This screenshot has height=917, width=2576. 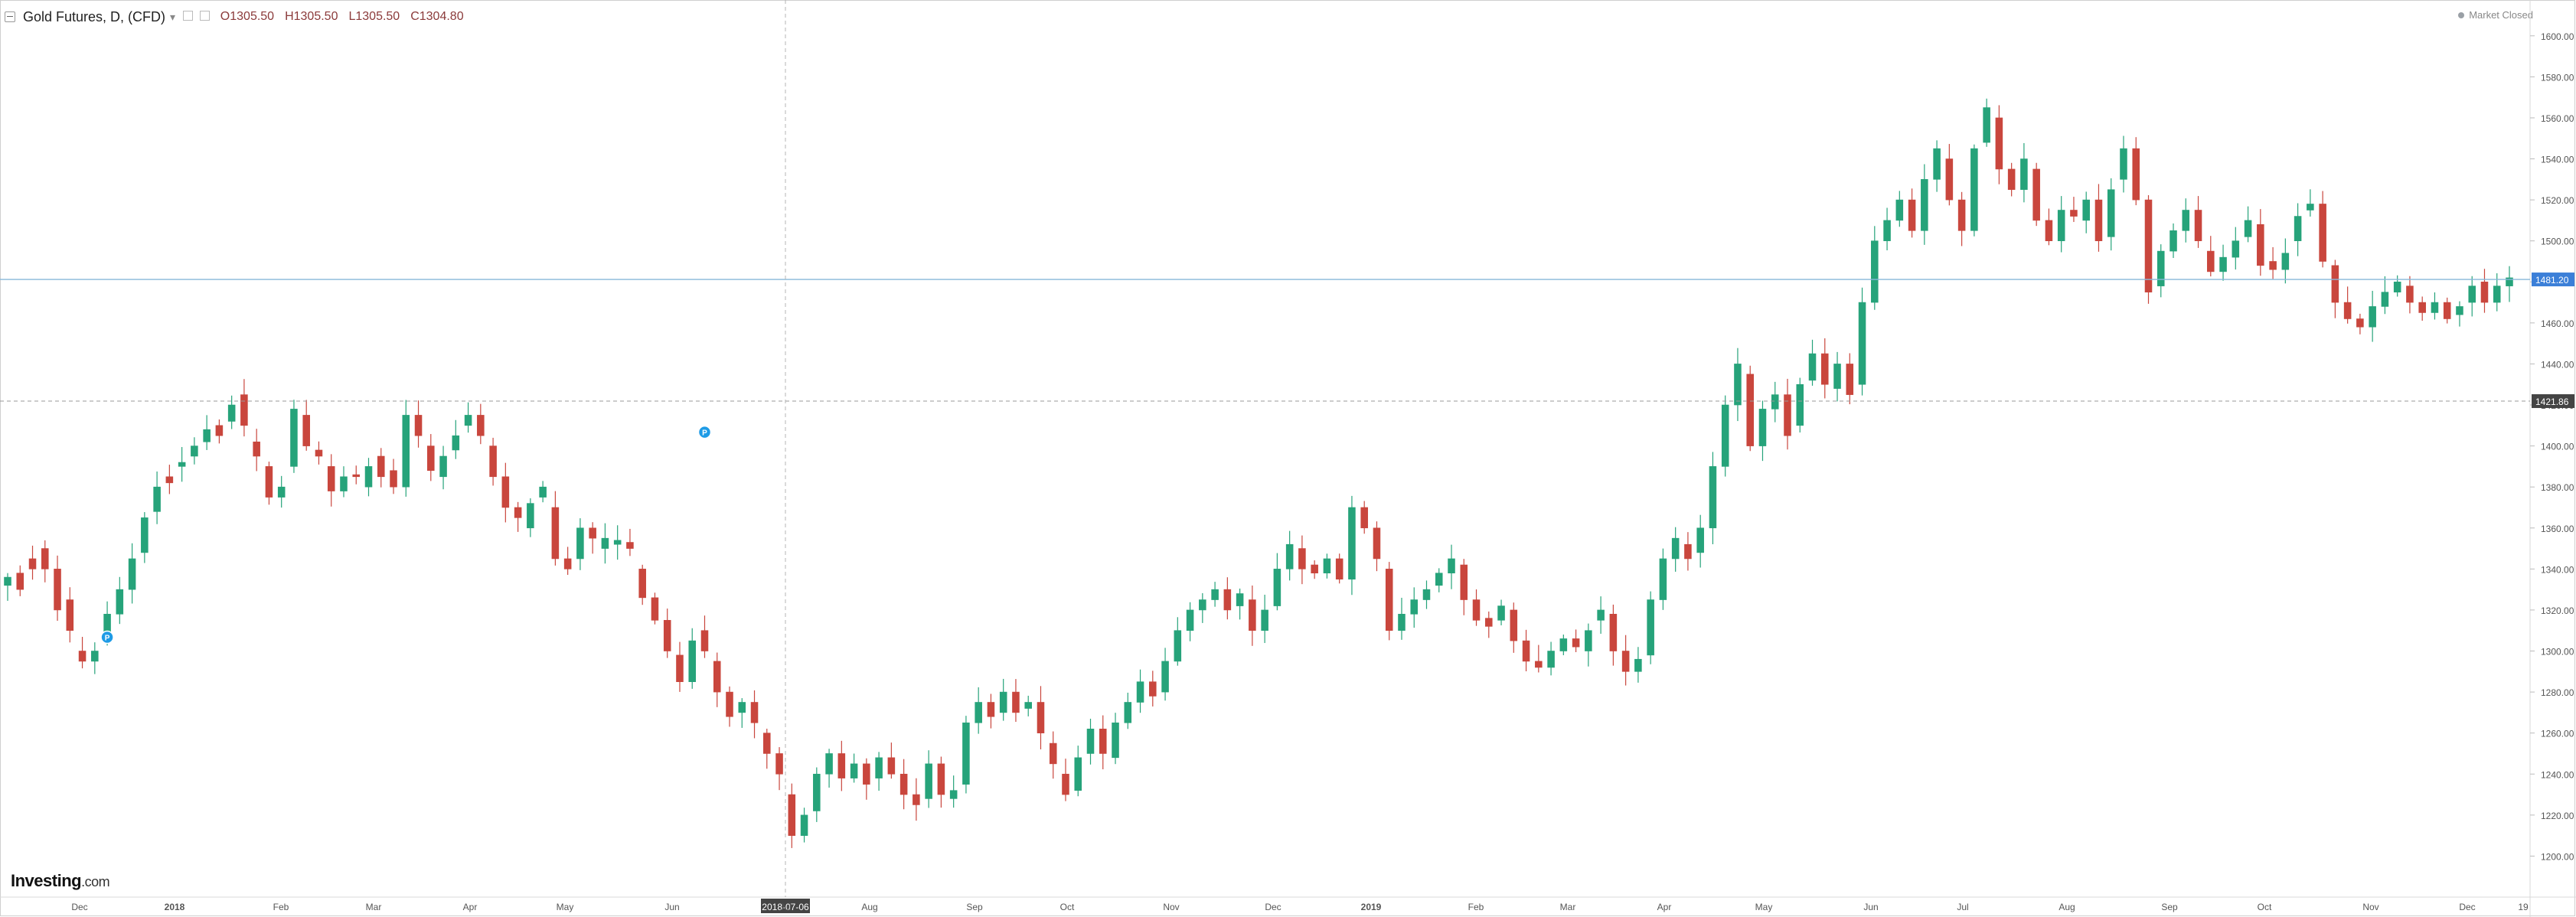 I want to click on x-tick-label: Feb, so click(x=1476, y=907).